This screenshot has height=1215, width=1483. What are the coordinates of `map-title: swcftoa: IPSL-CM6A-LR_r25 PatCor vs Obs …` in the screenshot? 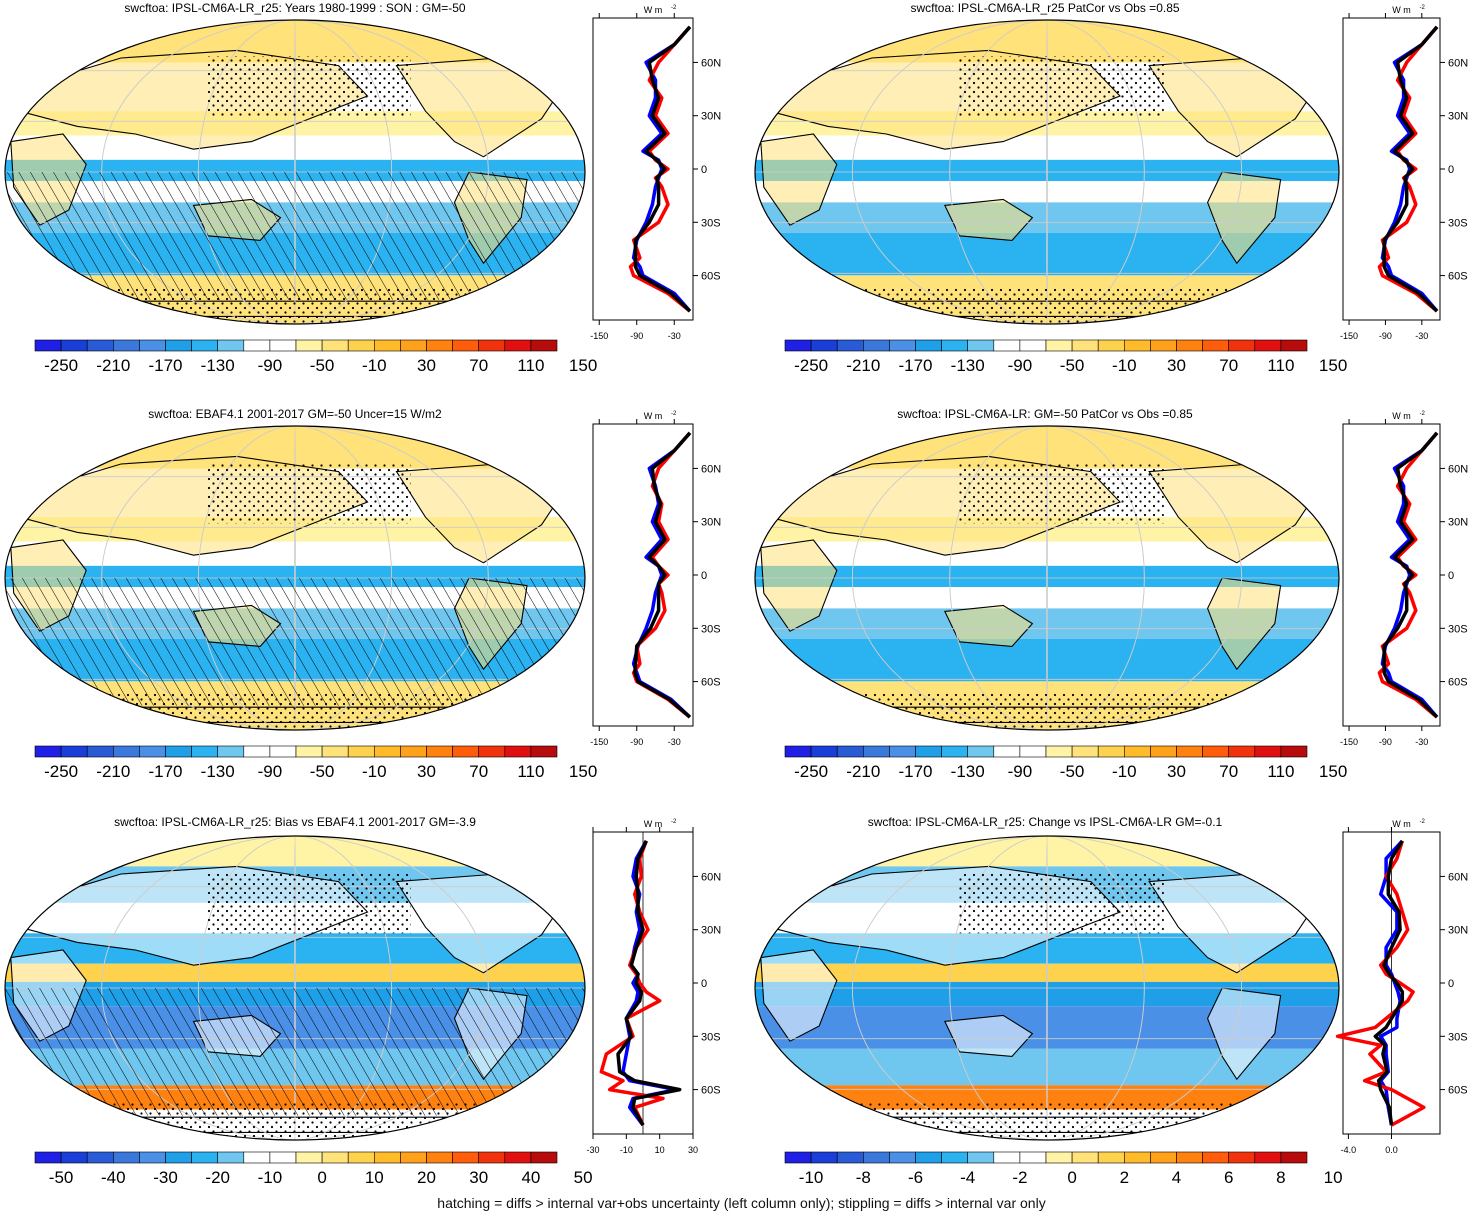 It's located at (1044, 8).